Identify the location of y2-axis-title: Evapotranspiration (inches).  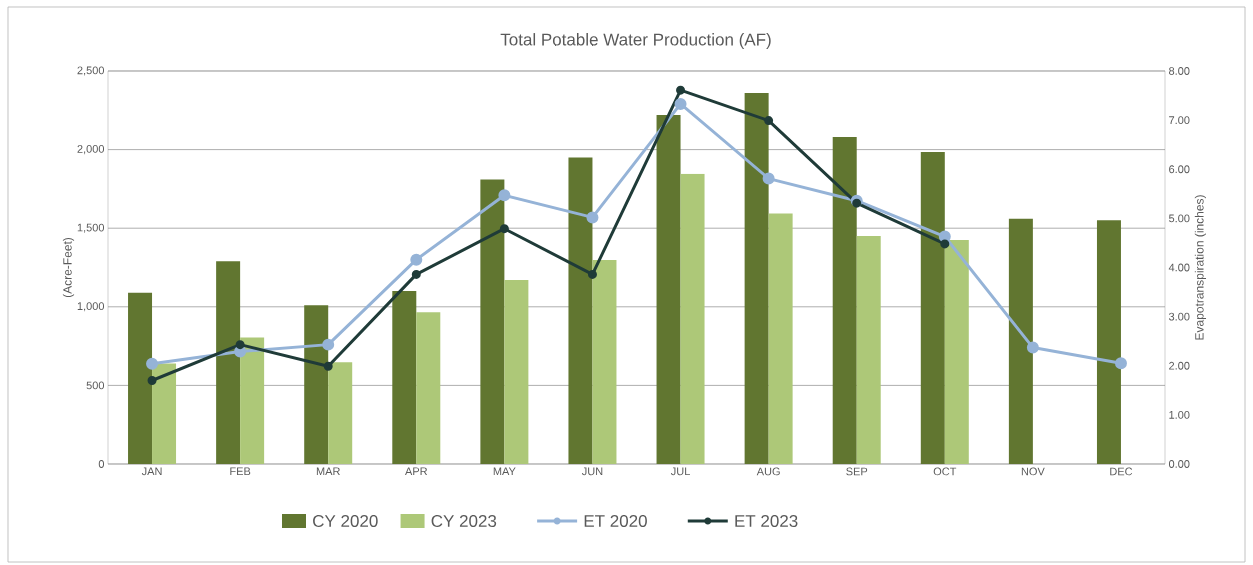
(1200, 267).